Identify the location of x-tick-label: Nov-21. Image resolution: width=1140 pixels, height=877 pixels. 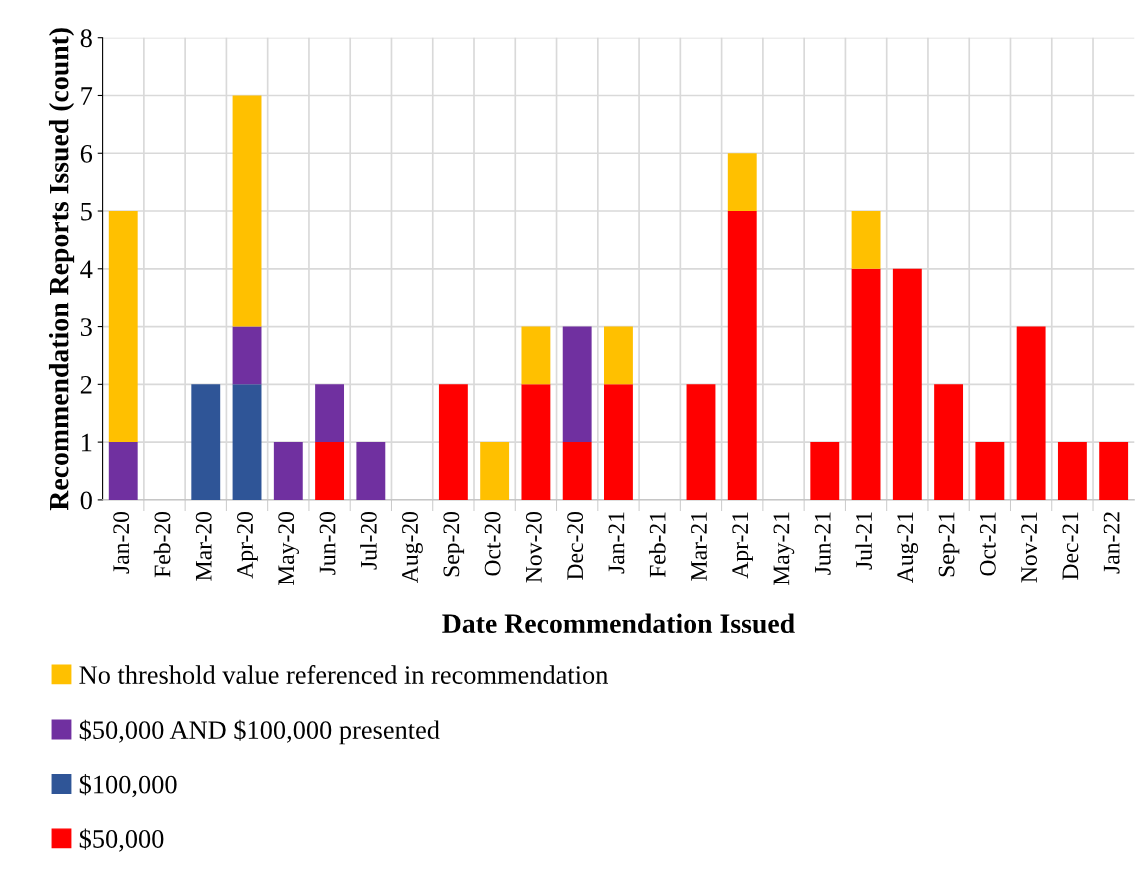
(1029, 547).